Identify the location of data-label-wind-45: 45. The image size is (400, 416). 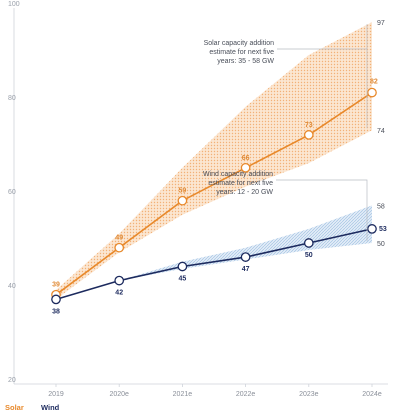
(183, 279).